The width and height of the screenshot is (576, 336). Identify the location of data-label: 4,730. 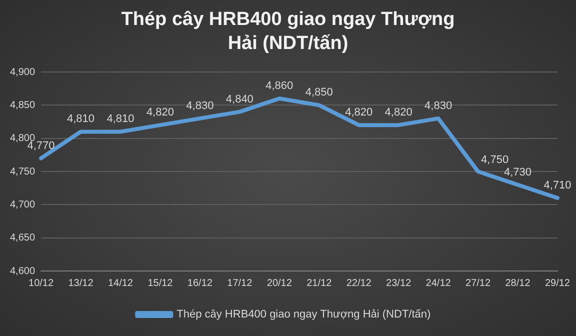
(518, 172).